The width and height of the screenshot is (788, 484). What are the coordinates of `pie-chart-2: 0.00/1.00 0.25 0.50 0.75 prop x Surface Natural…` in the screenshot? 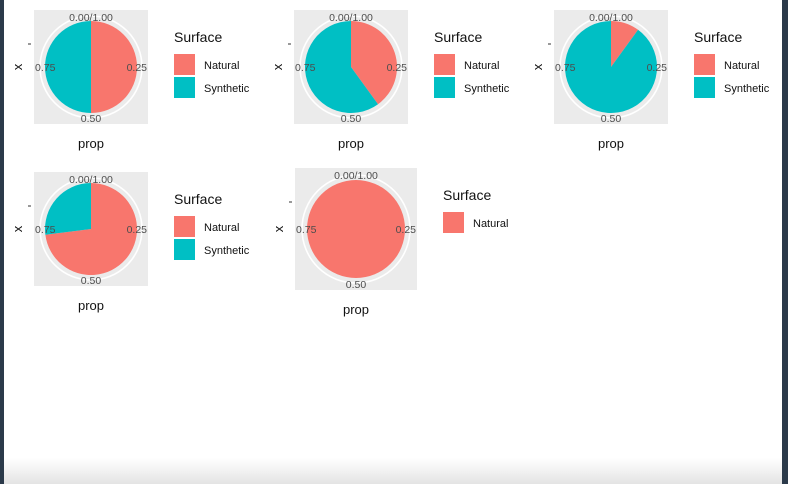 It's located at (407, 90).